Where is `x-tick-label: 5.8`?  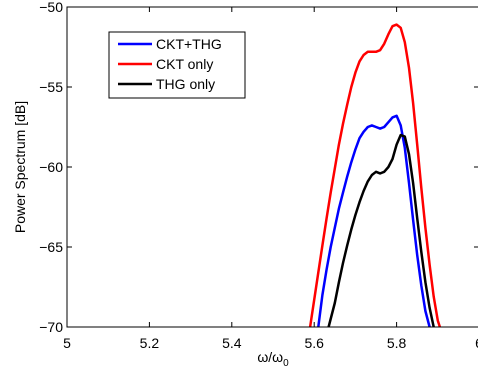
x-tick-label: 5.8 is located at coordinates (397, 343).